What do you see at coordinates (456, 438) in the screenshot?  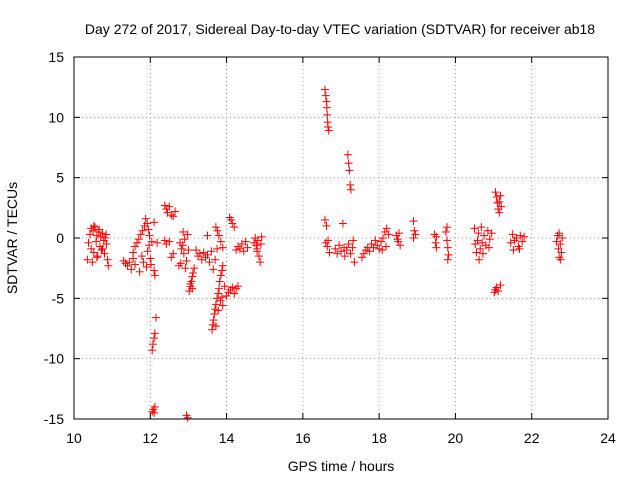 I see `x-tick-label: 20` at bounding box center [456, 438].